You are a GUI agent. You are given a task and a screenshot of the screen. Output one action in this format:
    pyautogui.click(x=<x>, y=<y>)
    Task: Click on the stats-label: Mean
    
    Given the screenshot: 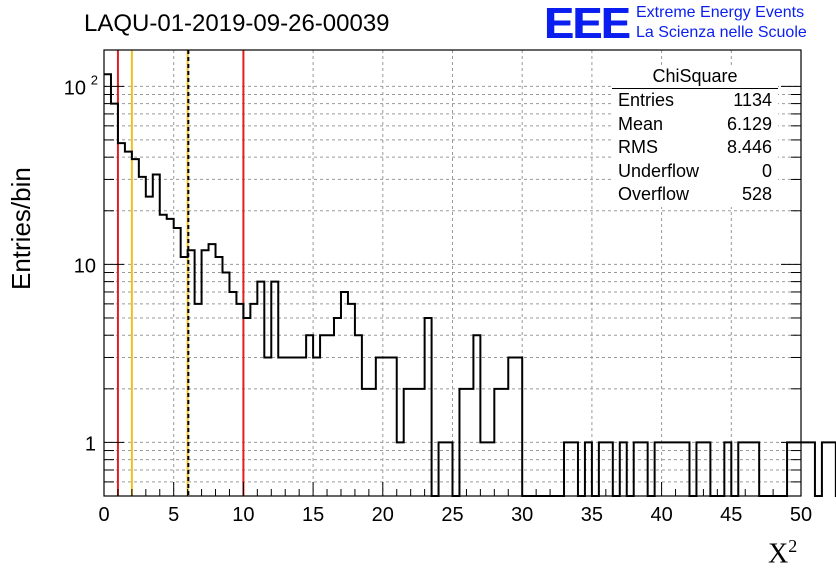 What is the action you would take?
    pyautogui.click(x=641, y=123)
    